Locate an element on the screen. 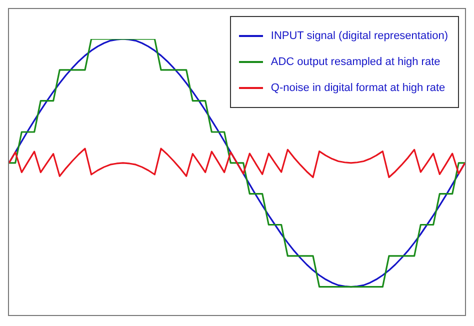 Image resolution: width=474 pixels, height=326 pixels. legend-label: ADC output resampled at high rate is located at coordinates (355, 62).